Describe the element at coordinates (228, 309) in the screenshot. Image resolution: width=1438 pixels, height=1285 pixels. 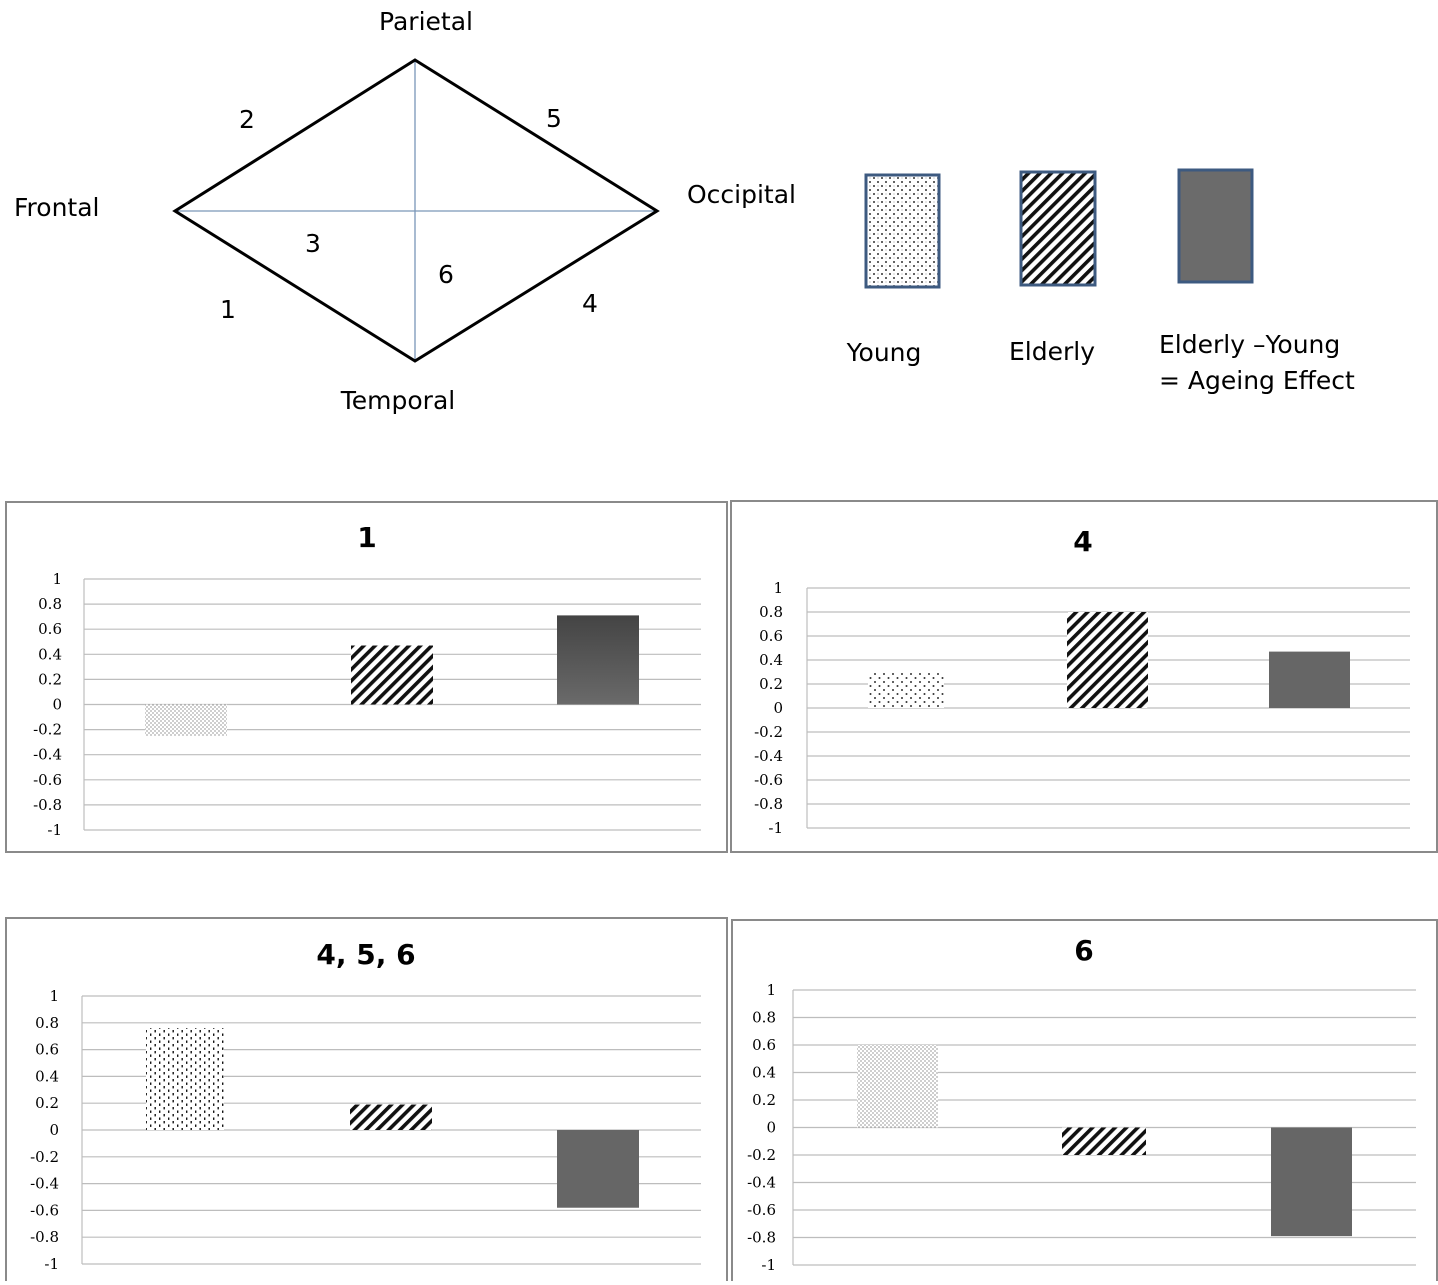
I see `edge-label-1: 1` at that location.